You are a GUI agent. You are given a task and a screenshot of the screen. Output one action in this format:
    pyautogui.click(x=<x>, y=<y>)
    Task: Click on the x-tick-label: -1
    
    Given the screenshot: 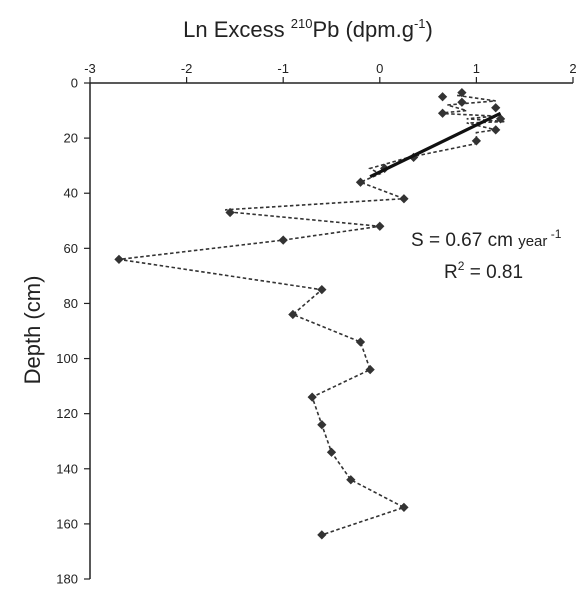 What is the action you would take?
    pyautogui.click(x=283, y=68)
    